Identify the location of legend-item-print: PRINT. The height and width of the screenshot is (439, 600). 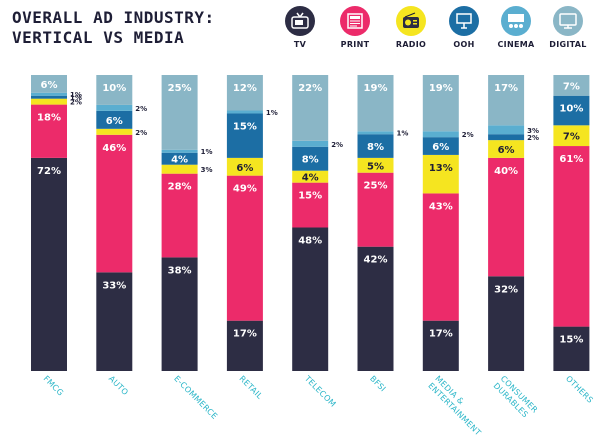
(355, 27).